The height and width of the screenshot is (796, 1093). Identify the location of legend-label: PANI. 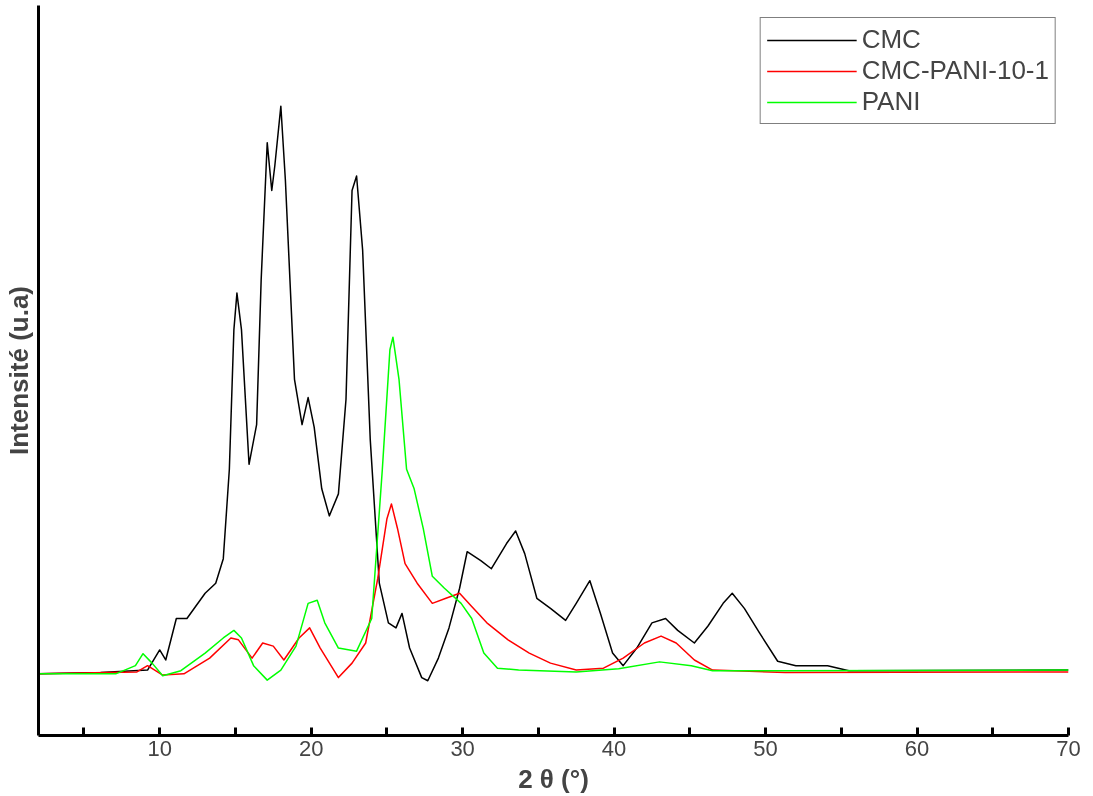
(891, 101).